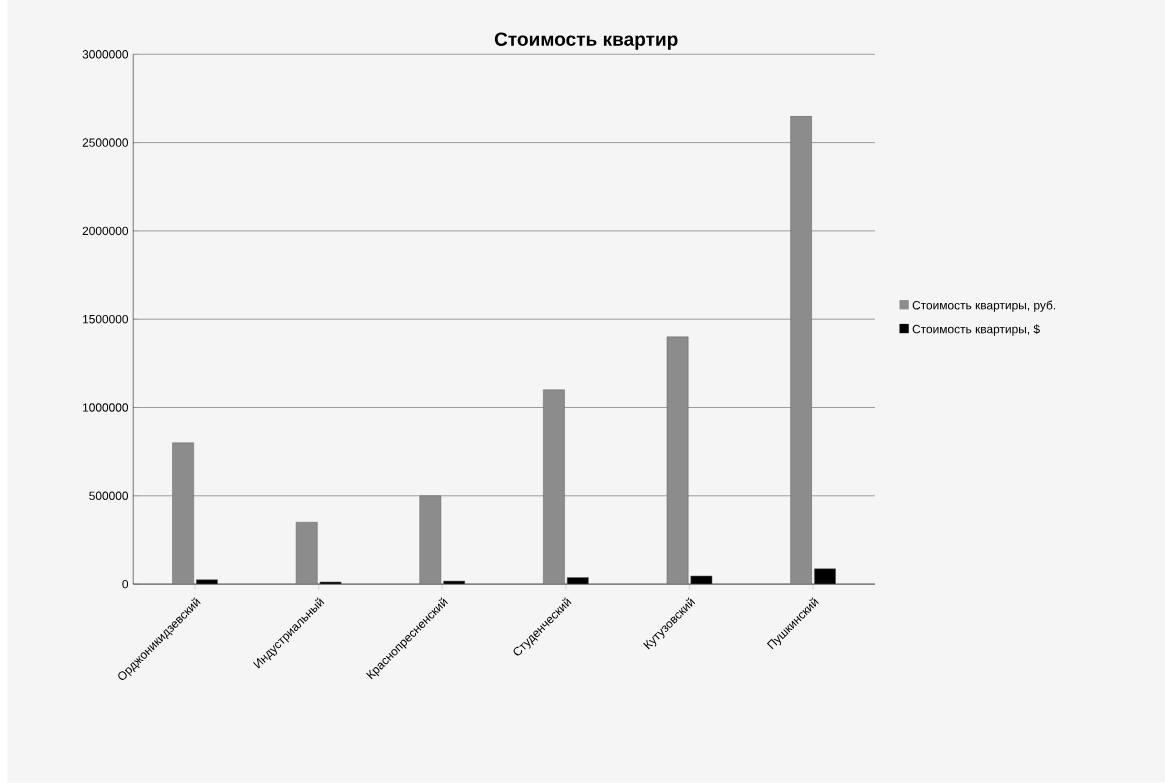 This screenshot has width=1165, height=783. What do you see at coordinates (106, 319) in the screenshot?
I see `y-tick-label: 1500000` at bounding box center [106, 319].